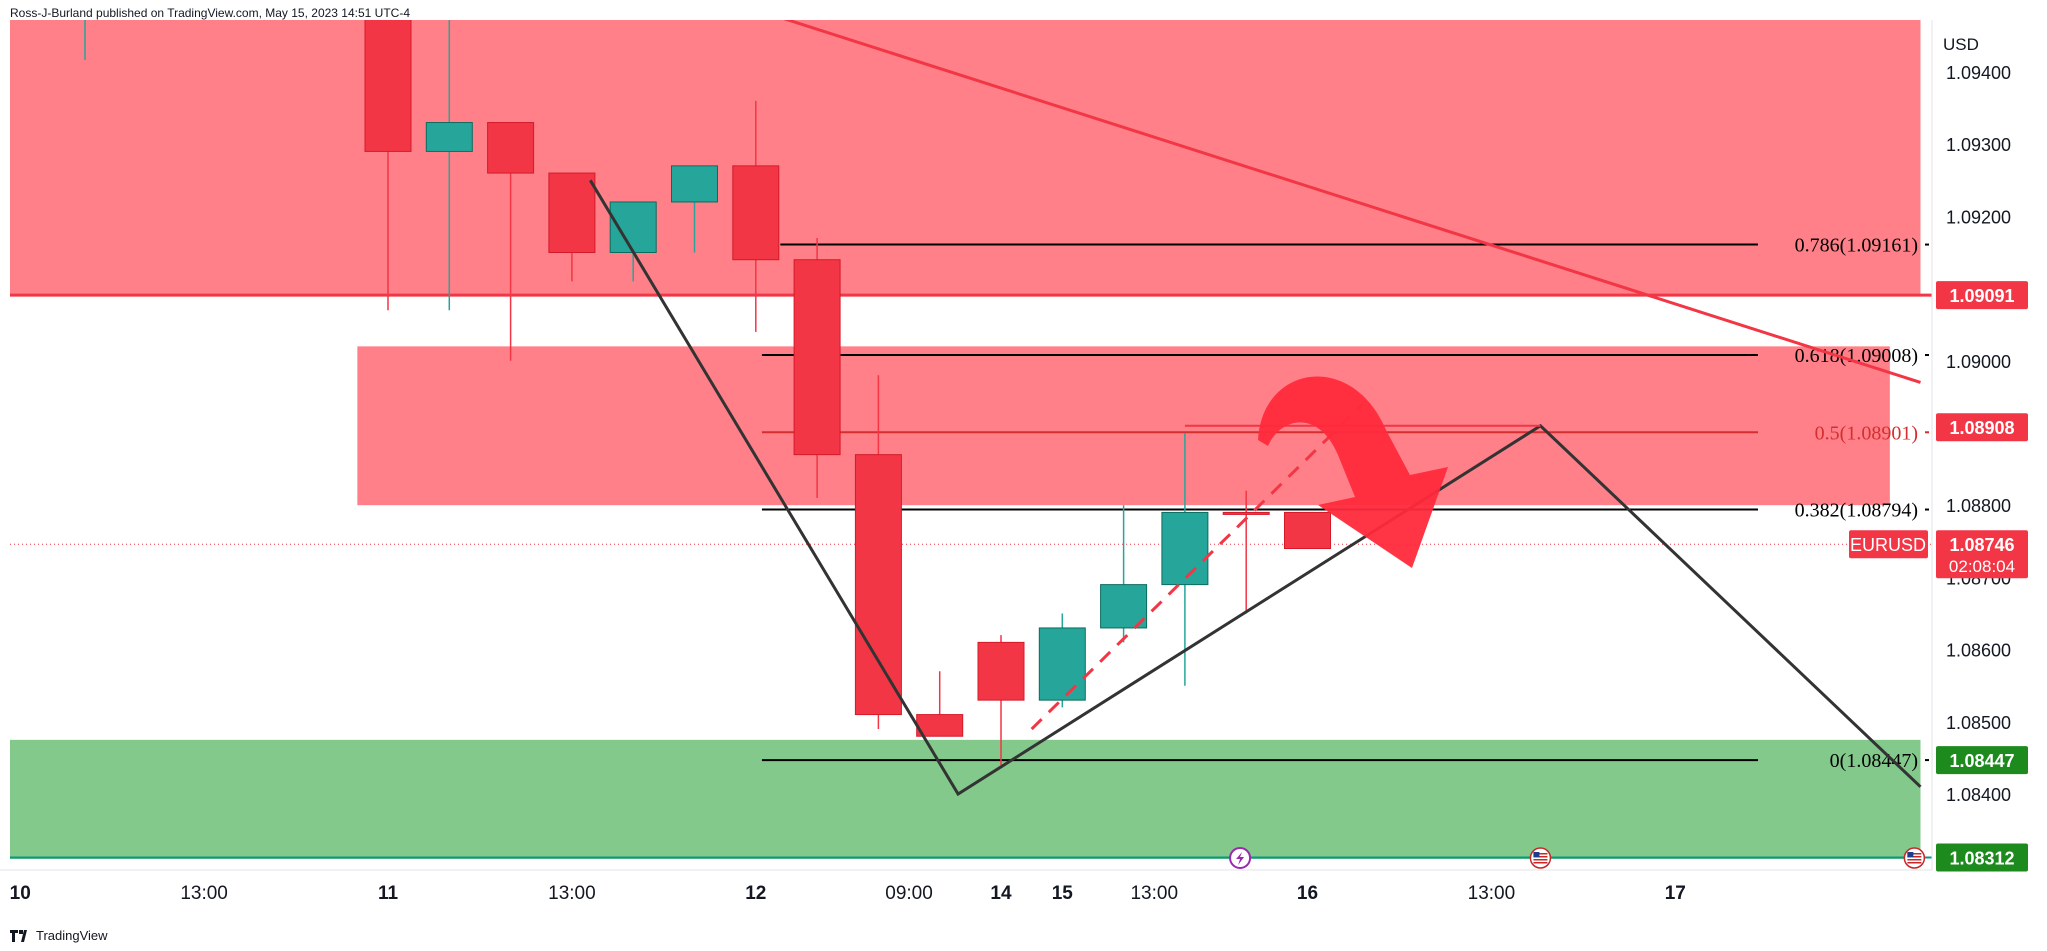  I want to click on currency-label: USD, so click(1961, 44).